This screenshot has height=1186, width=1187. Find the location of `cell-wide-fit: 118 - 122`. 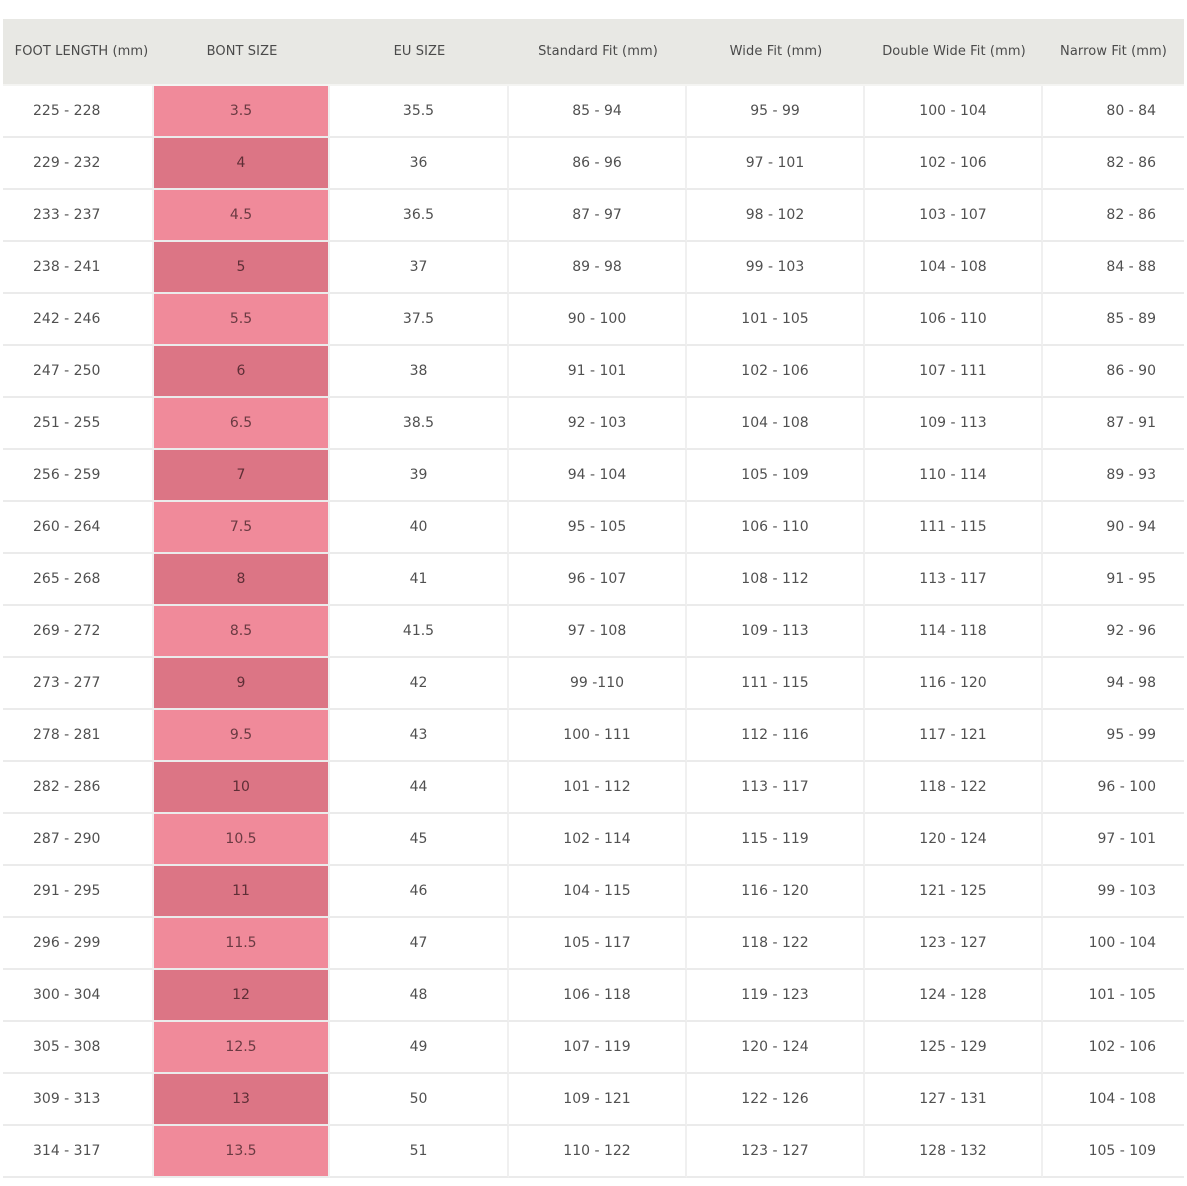

cell-wide-fit: 118 - 122 is located at coordinates (776, 944).